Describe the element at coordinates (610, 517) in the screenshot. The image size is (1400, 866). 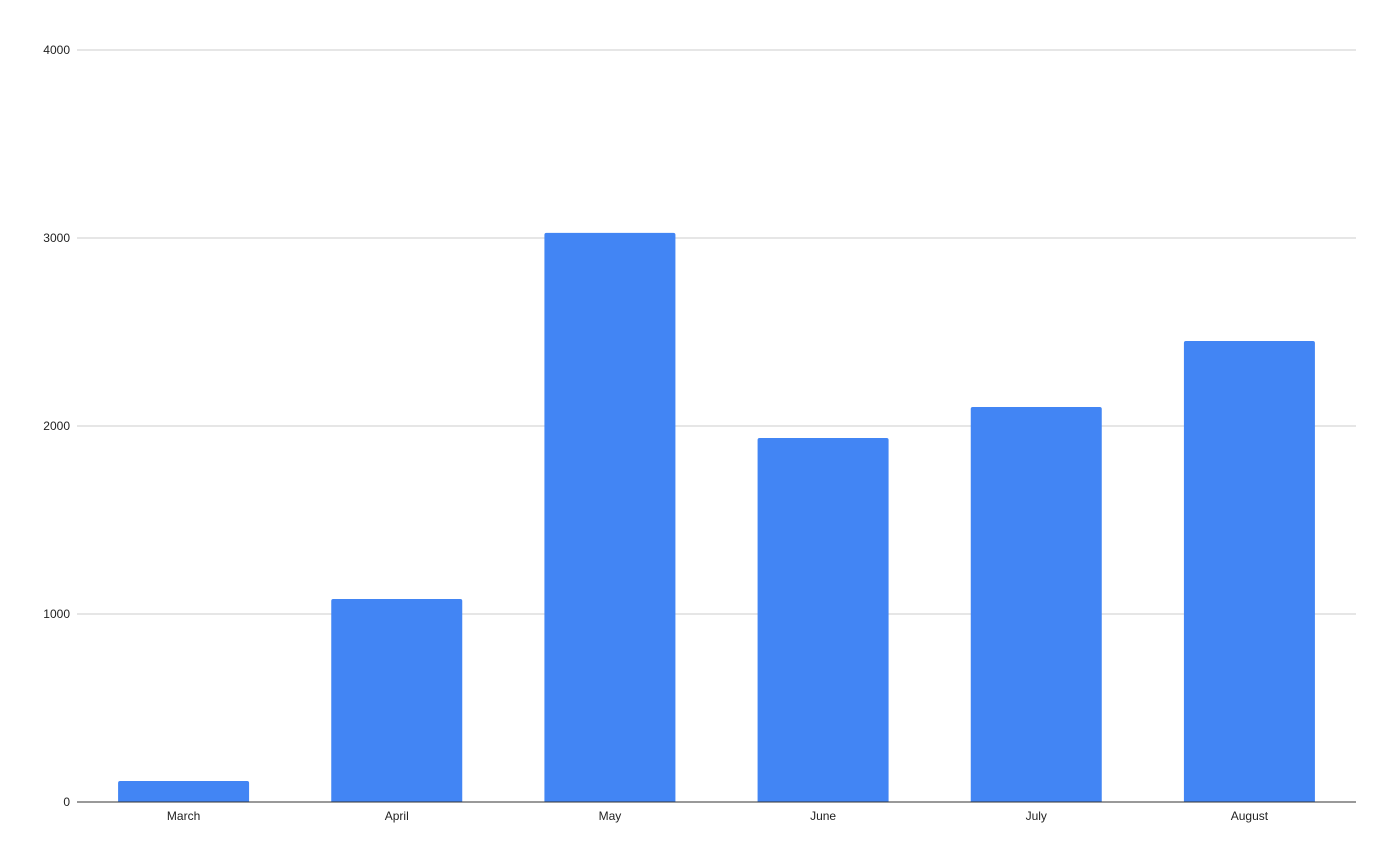
I see `bar-may` at that location.